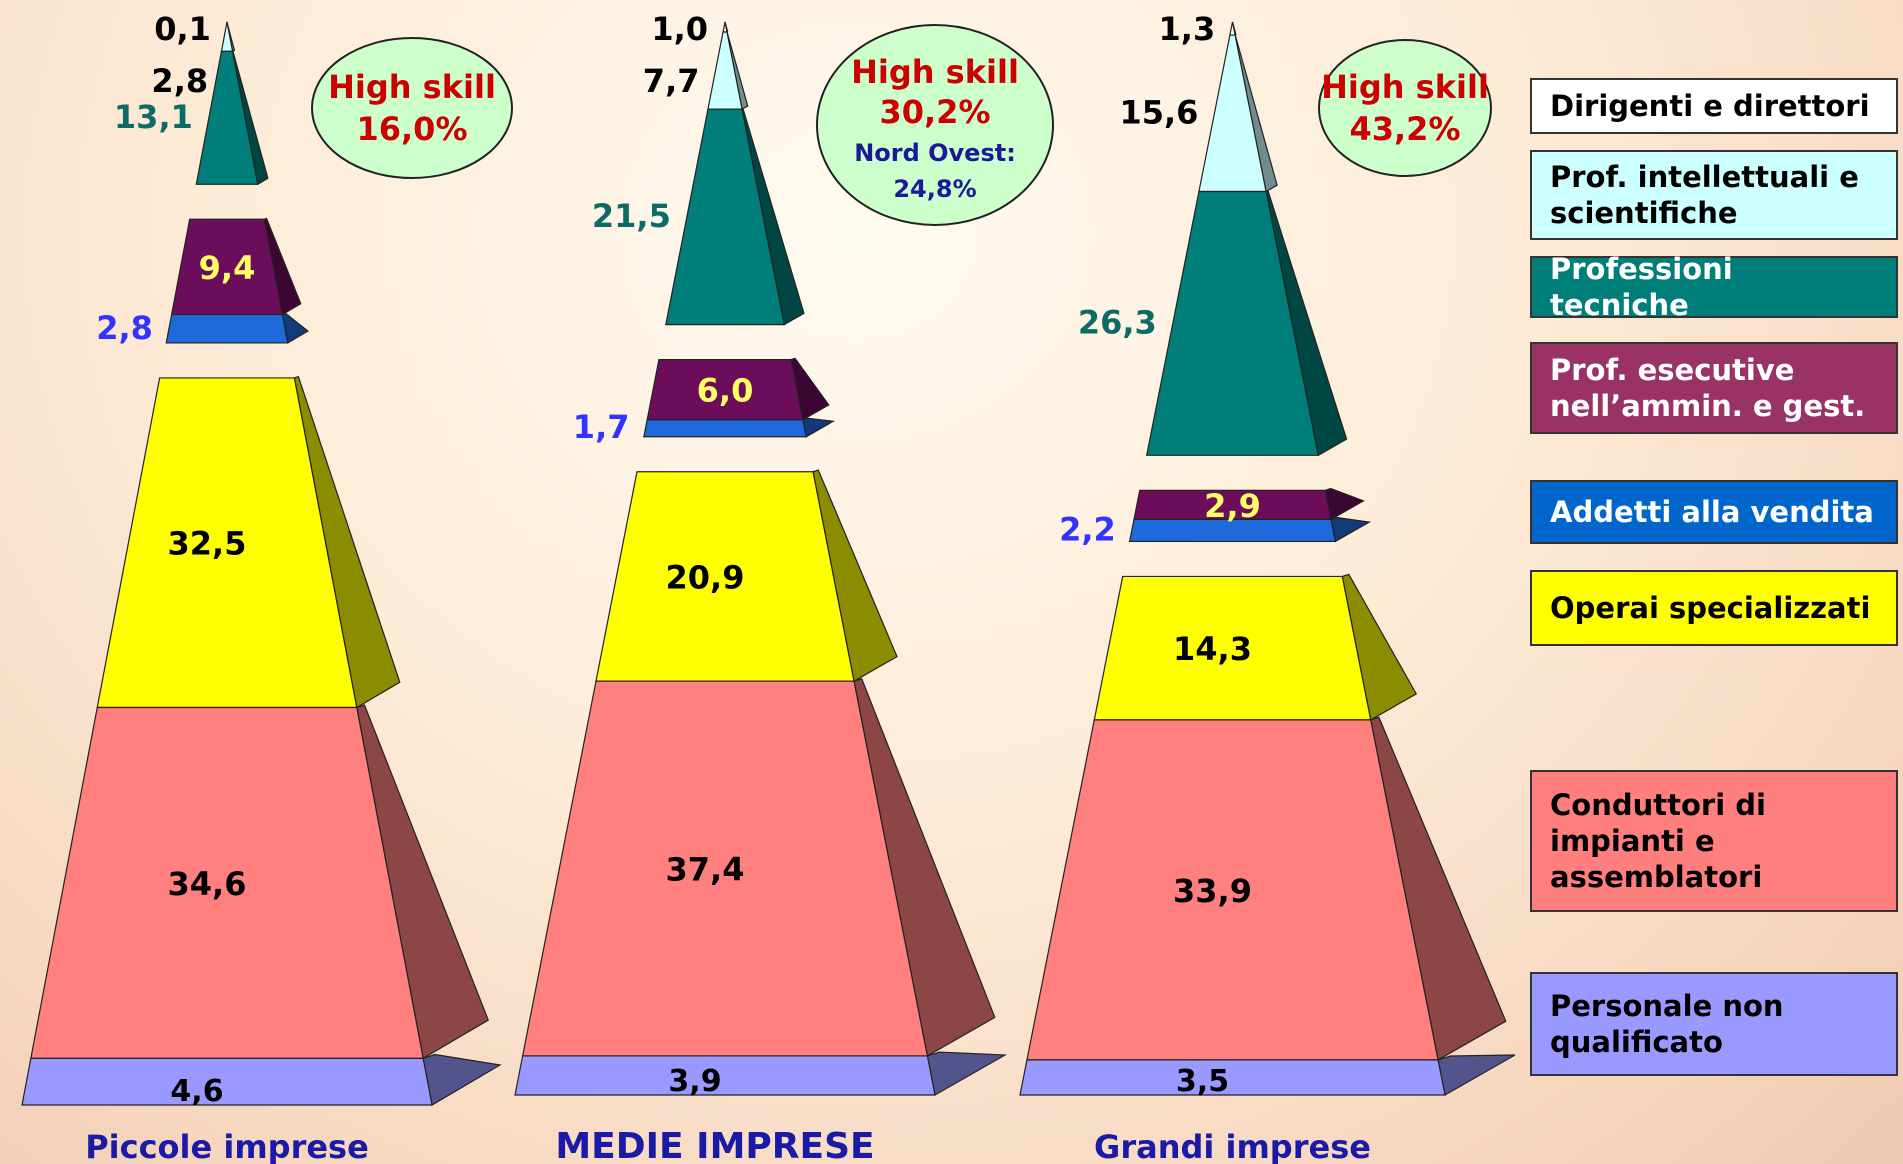 The height and width of the screenshot is (1164, 1903). I want to click on value-label: 26,3, so click(1117, 322).